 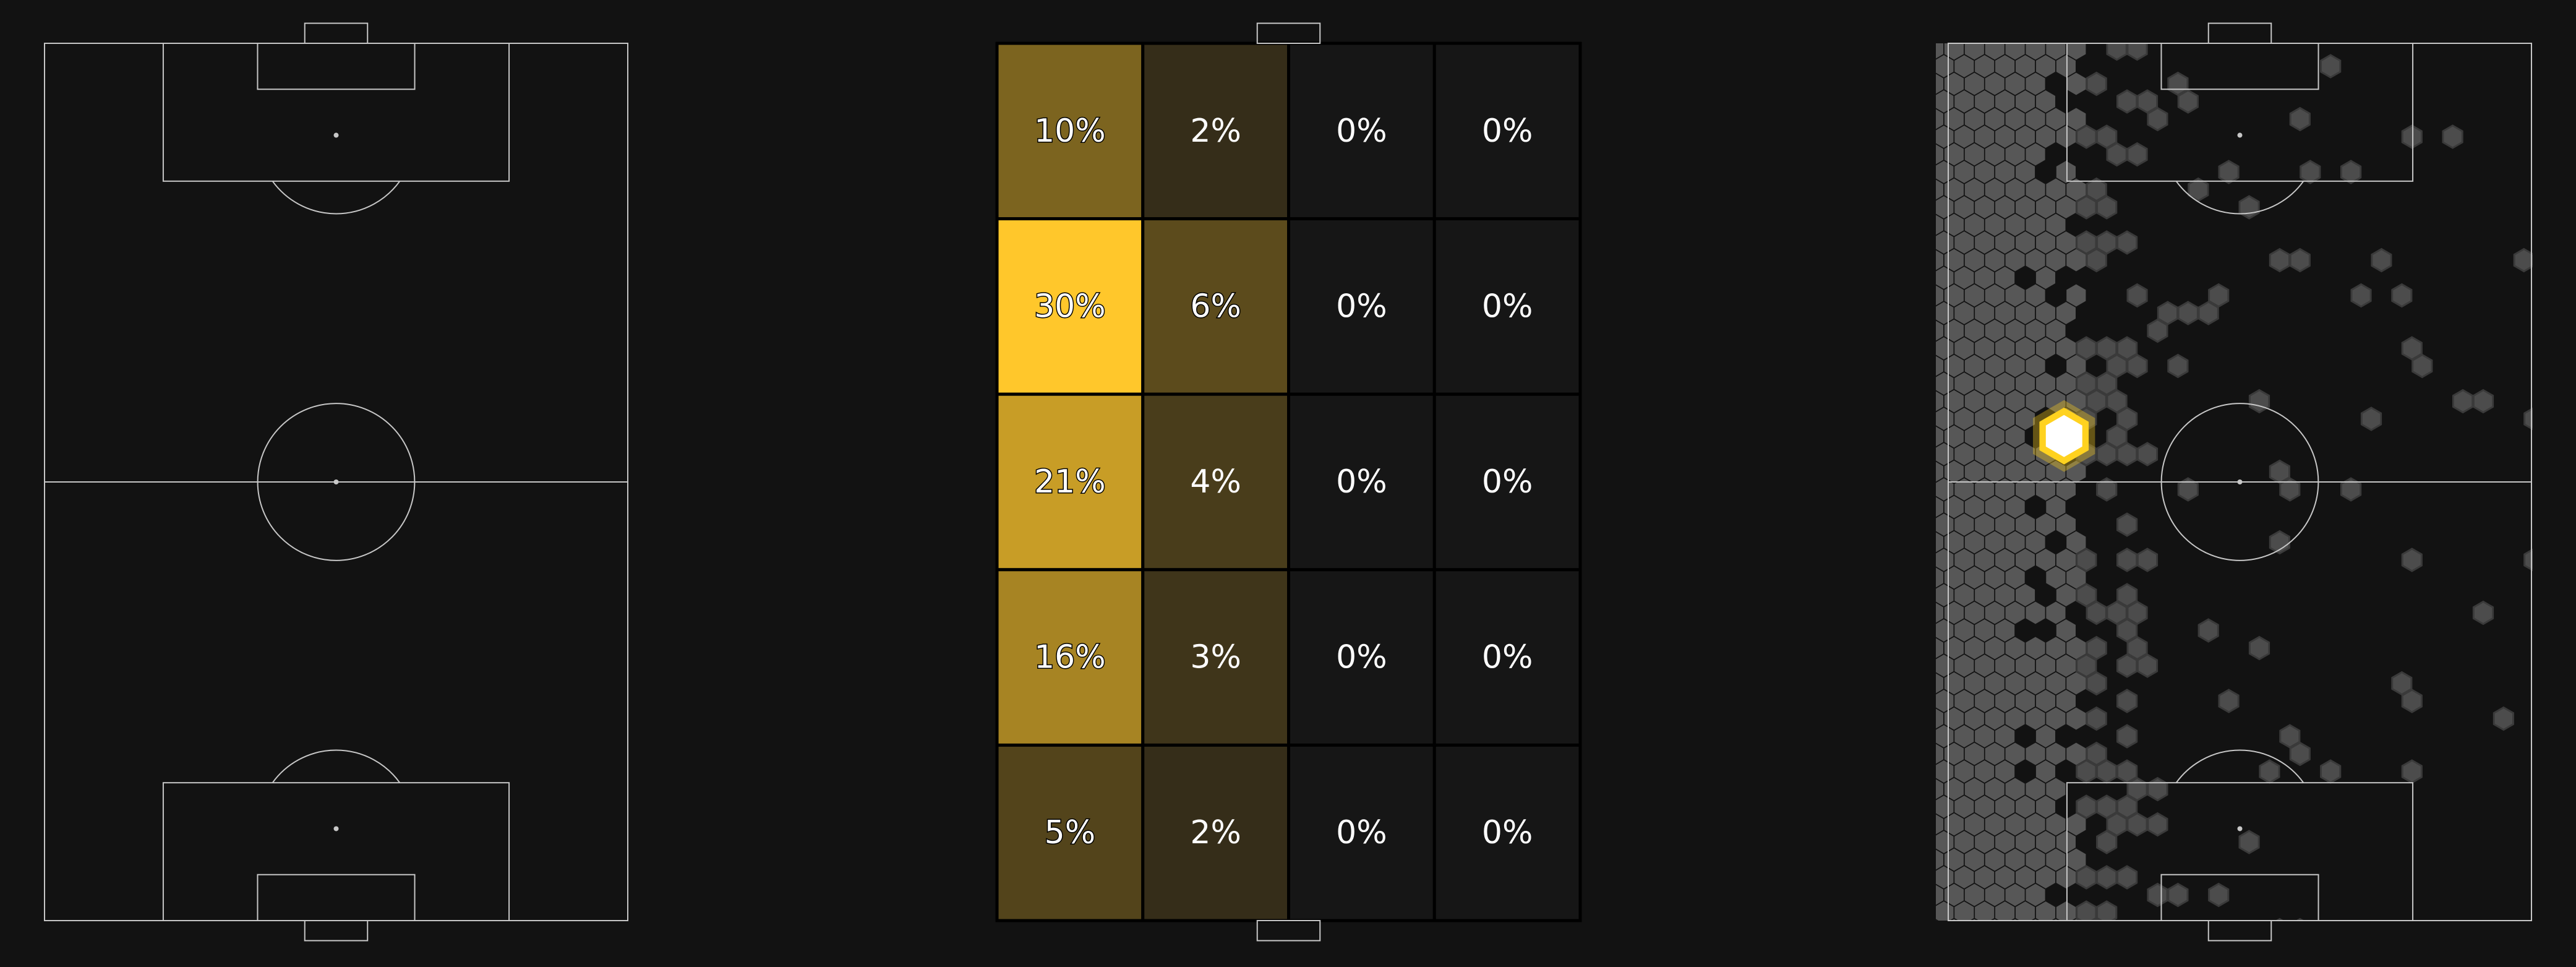 What do you see at coordinates (1288, 482) in the screenshot?
I see `pitch-center` at bounding box center [1288, 482].